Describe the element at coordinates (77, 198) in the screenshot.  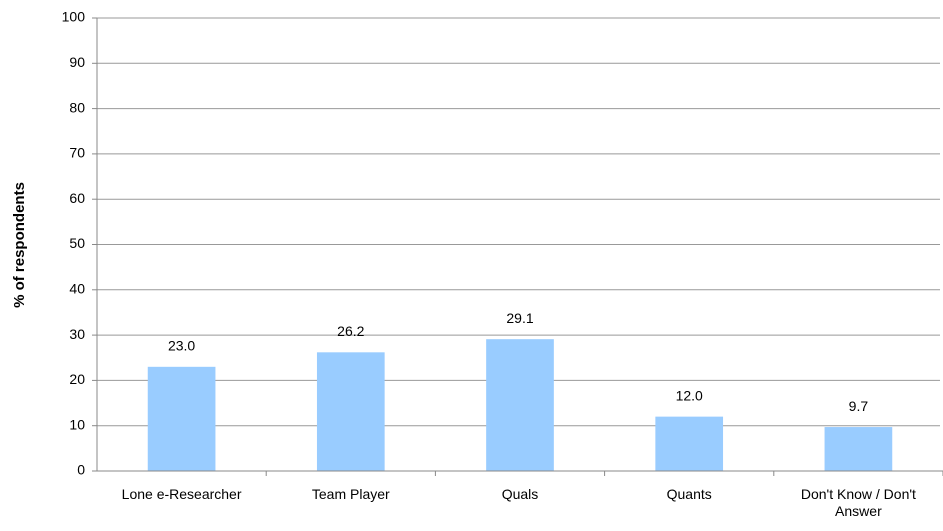
I see `y-tick-label: 60` at that location.